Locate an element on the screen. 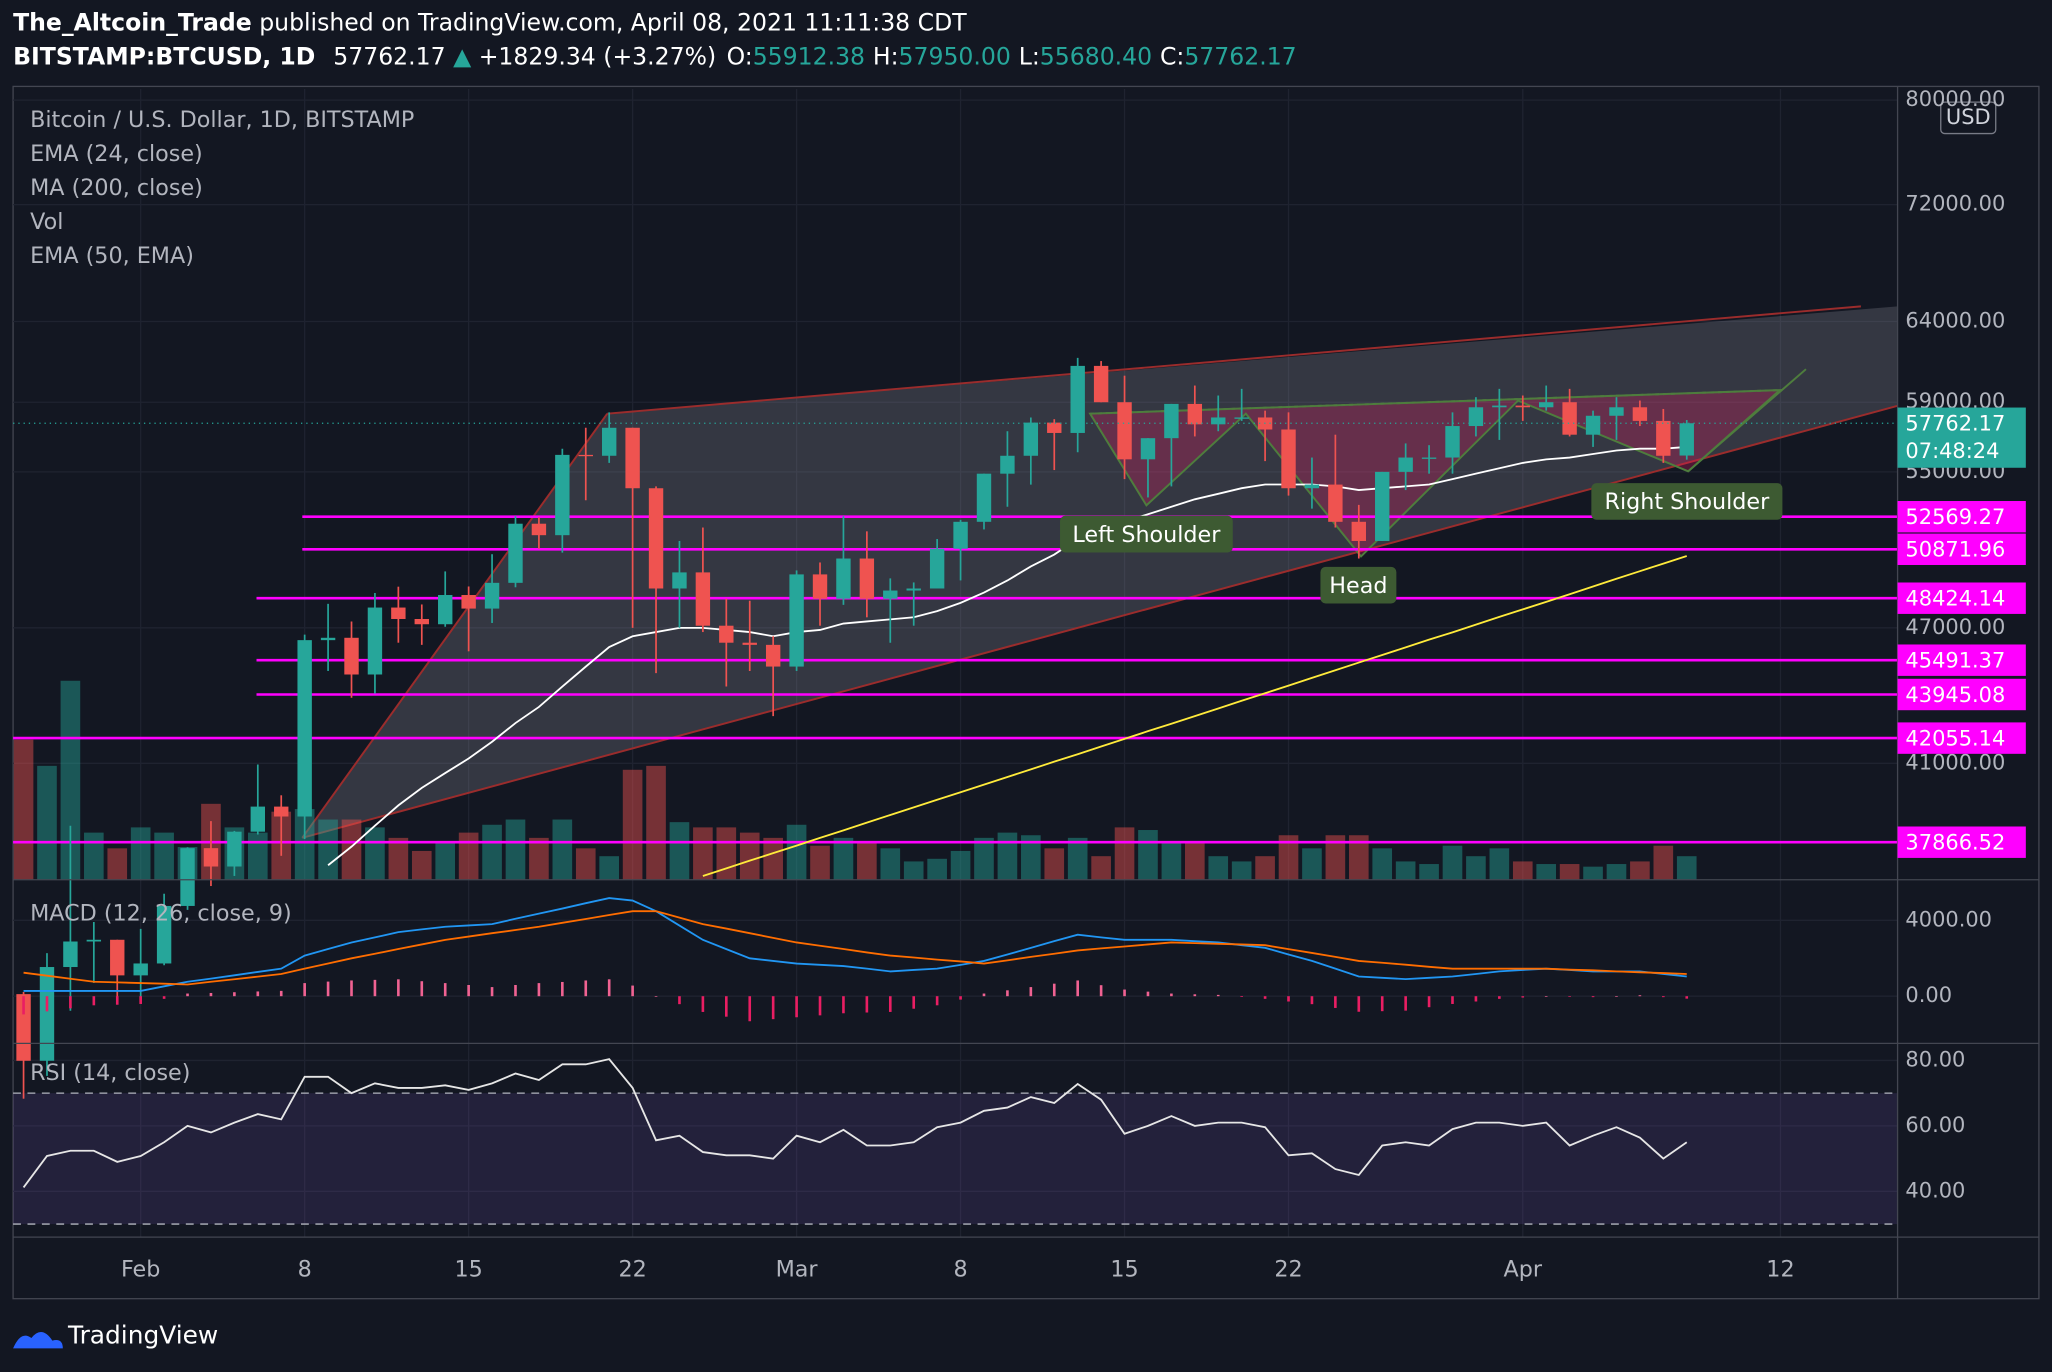 This screenshot has width=2052, height=1372. currency-box is located at coordinates (1968, 118).